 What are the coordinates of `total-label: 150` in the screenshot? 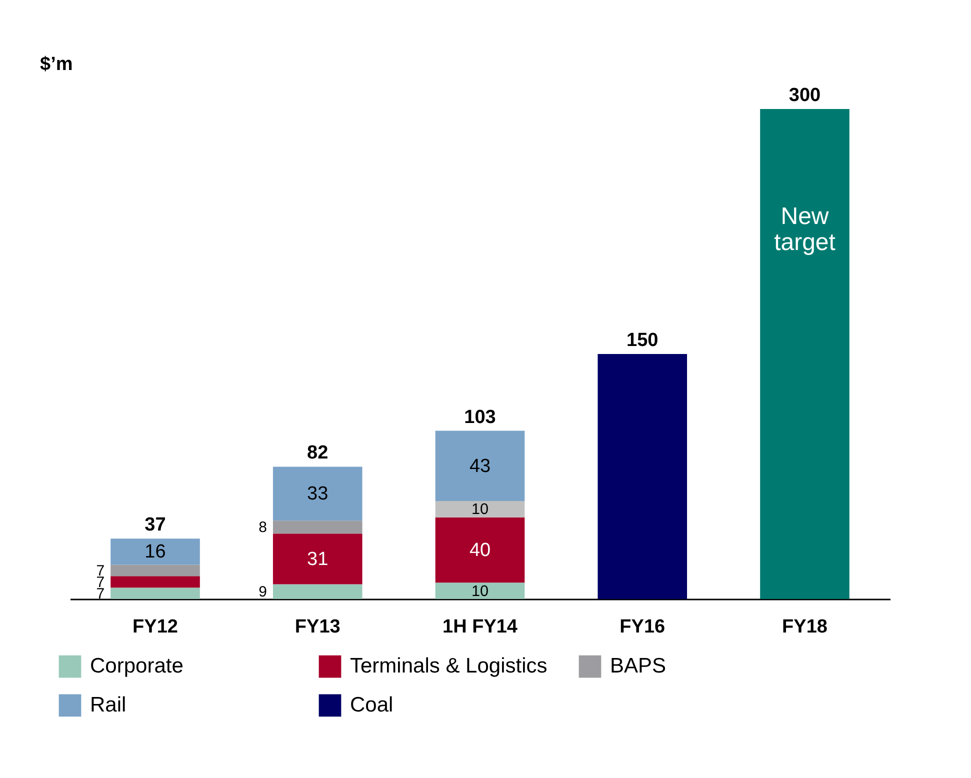 It's located at (642, 340).